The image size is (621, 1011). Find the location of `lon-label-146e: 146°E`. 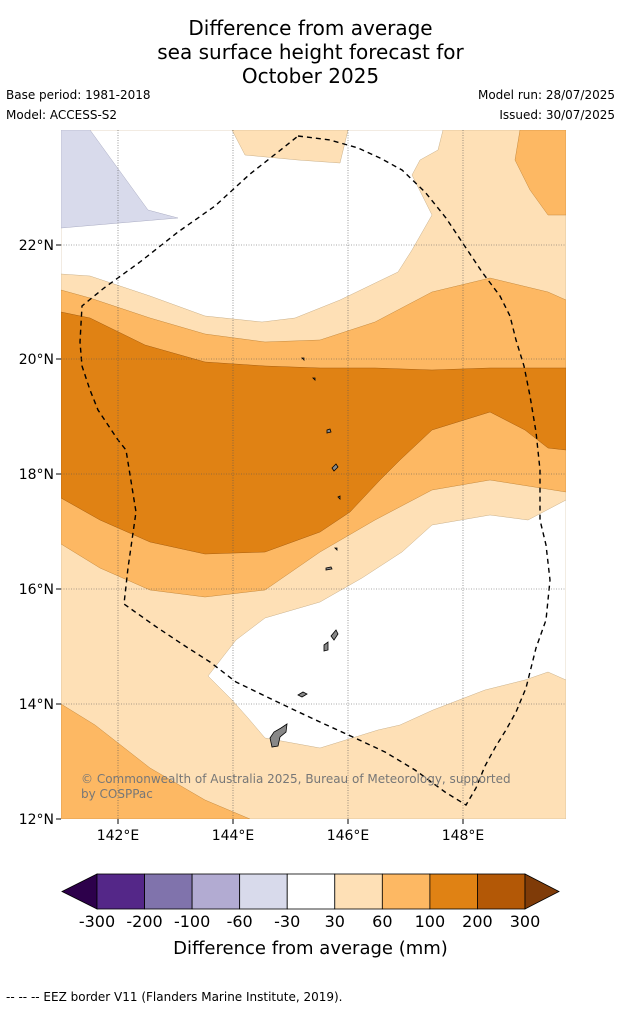

lon-label-146e: 146°E is located at coordinates (348, 836).